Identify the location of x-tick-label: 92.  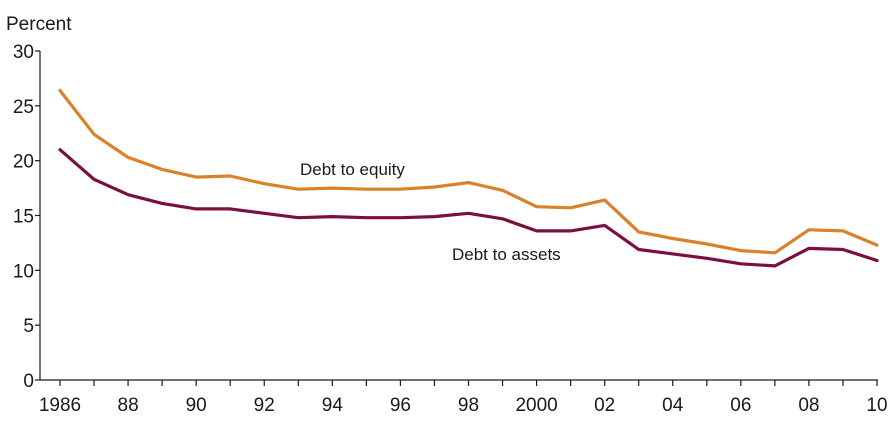
(264, 405).